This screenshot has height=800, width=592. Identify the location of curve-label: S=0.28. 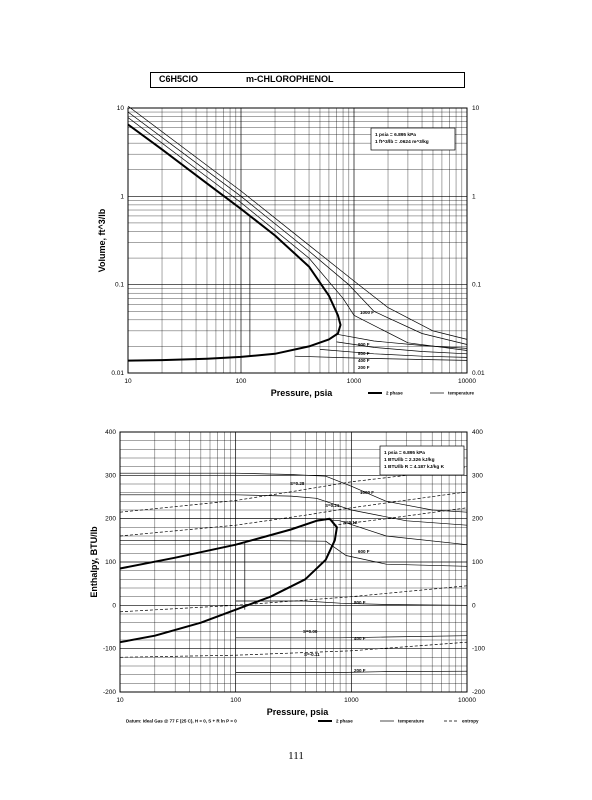
(297, 483).